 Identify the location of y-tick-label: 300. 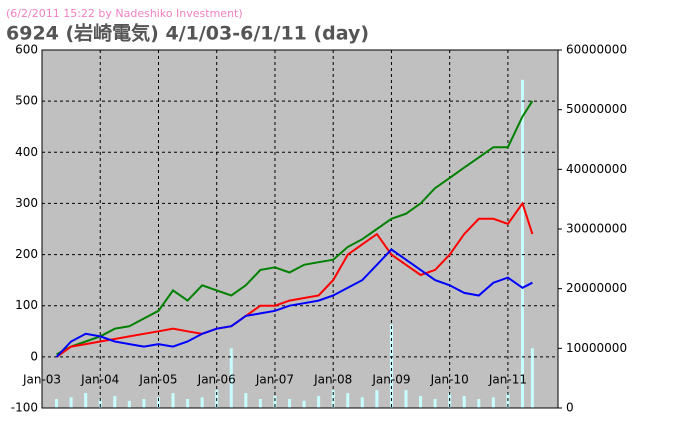
(26, 203).